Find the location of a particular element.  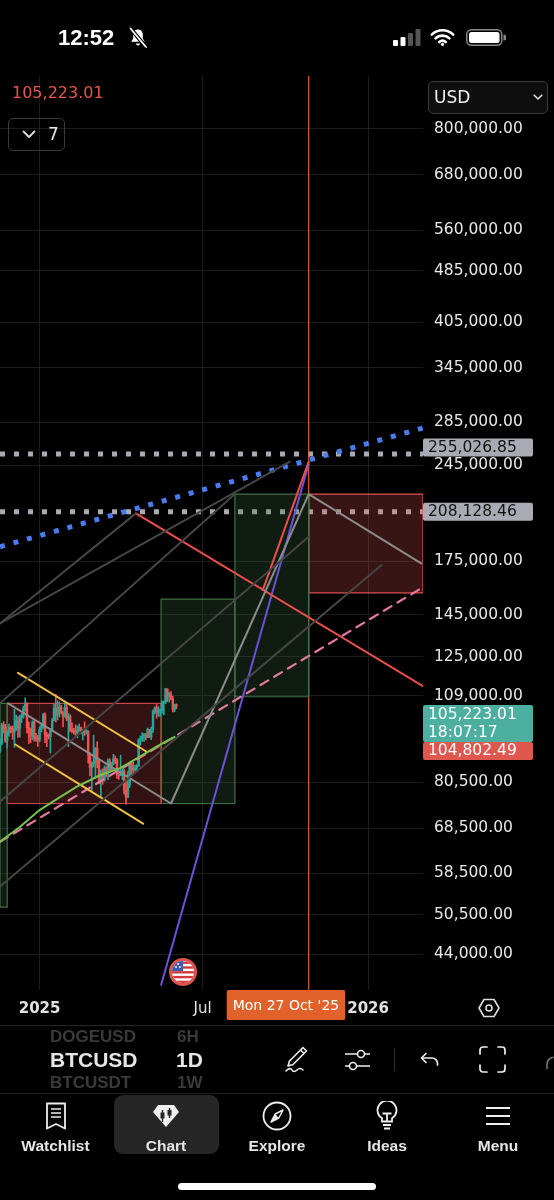

text: BTCUSD is located at coordinates (94, 1060).